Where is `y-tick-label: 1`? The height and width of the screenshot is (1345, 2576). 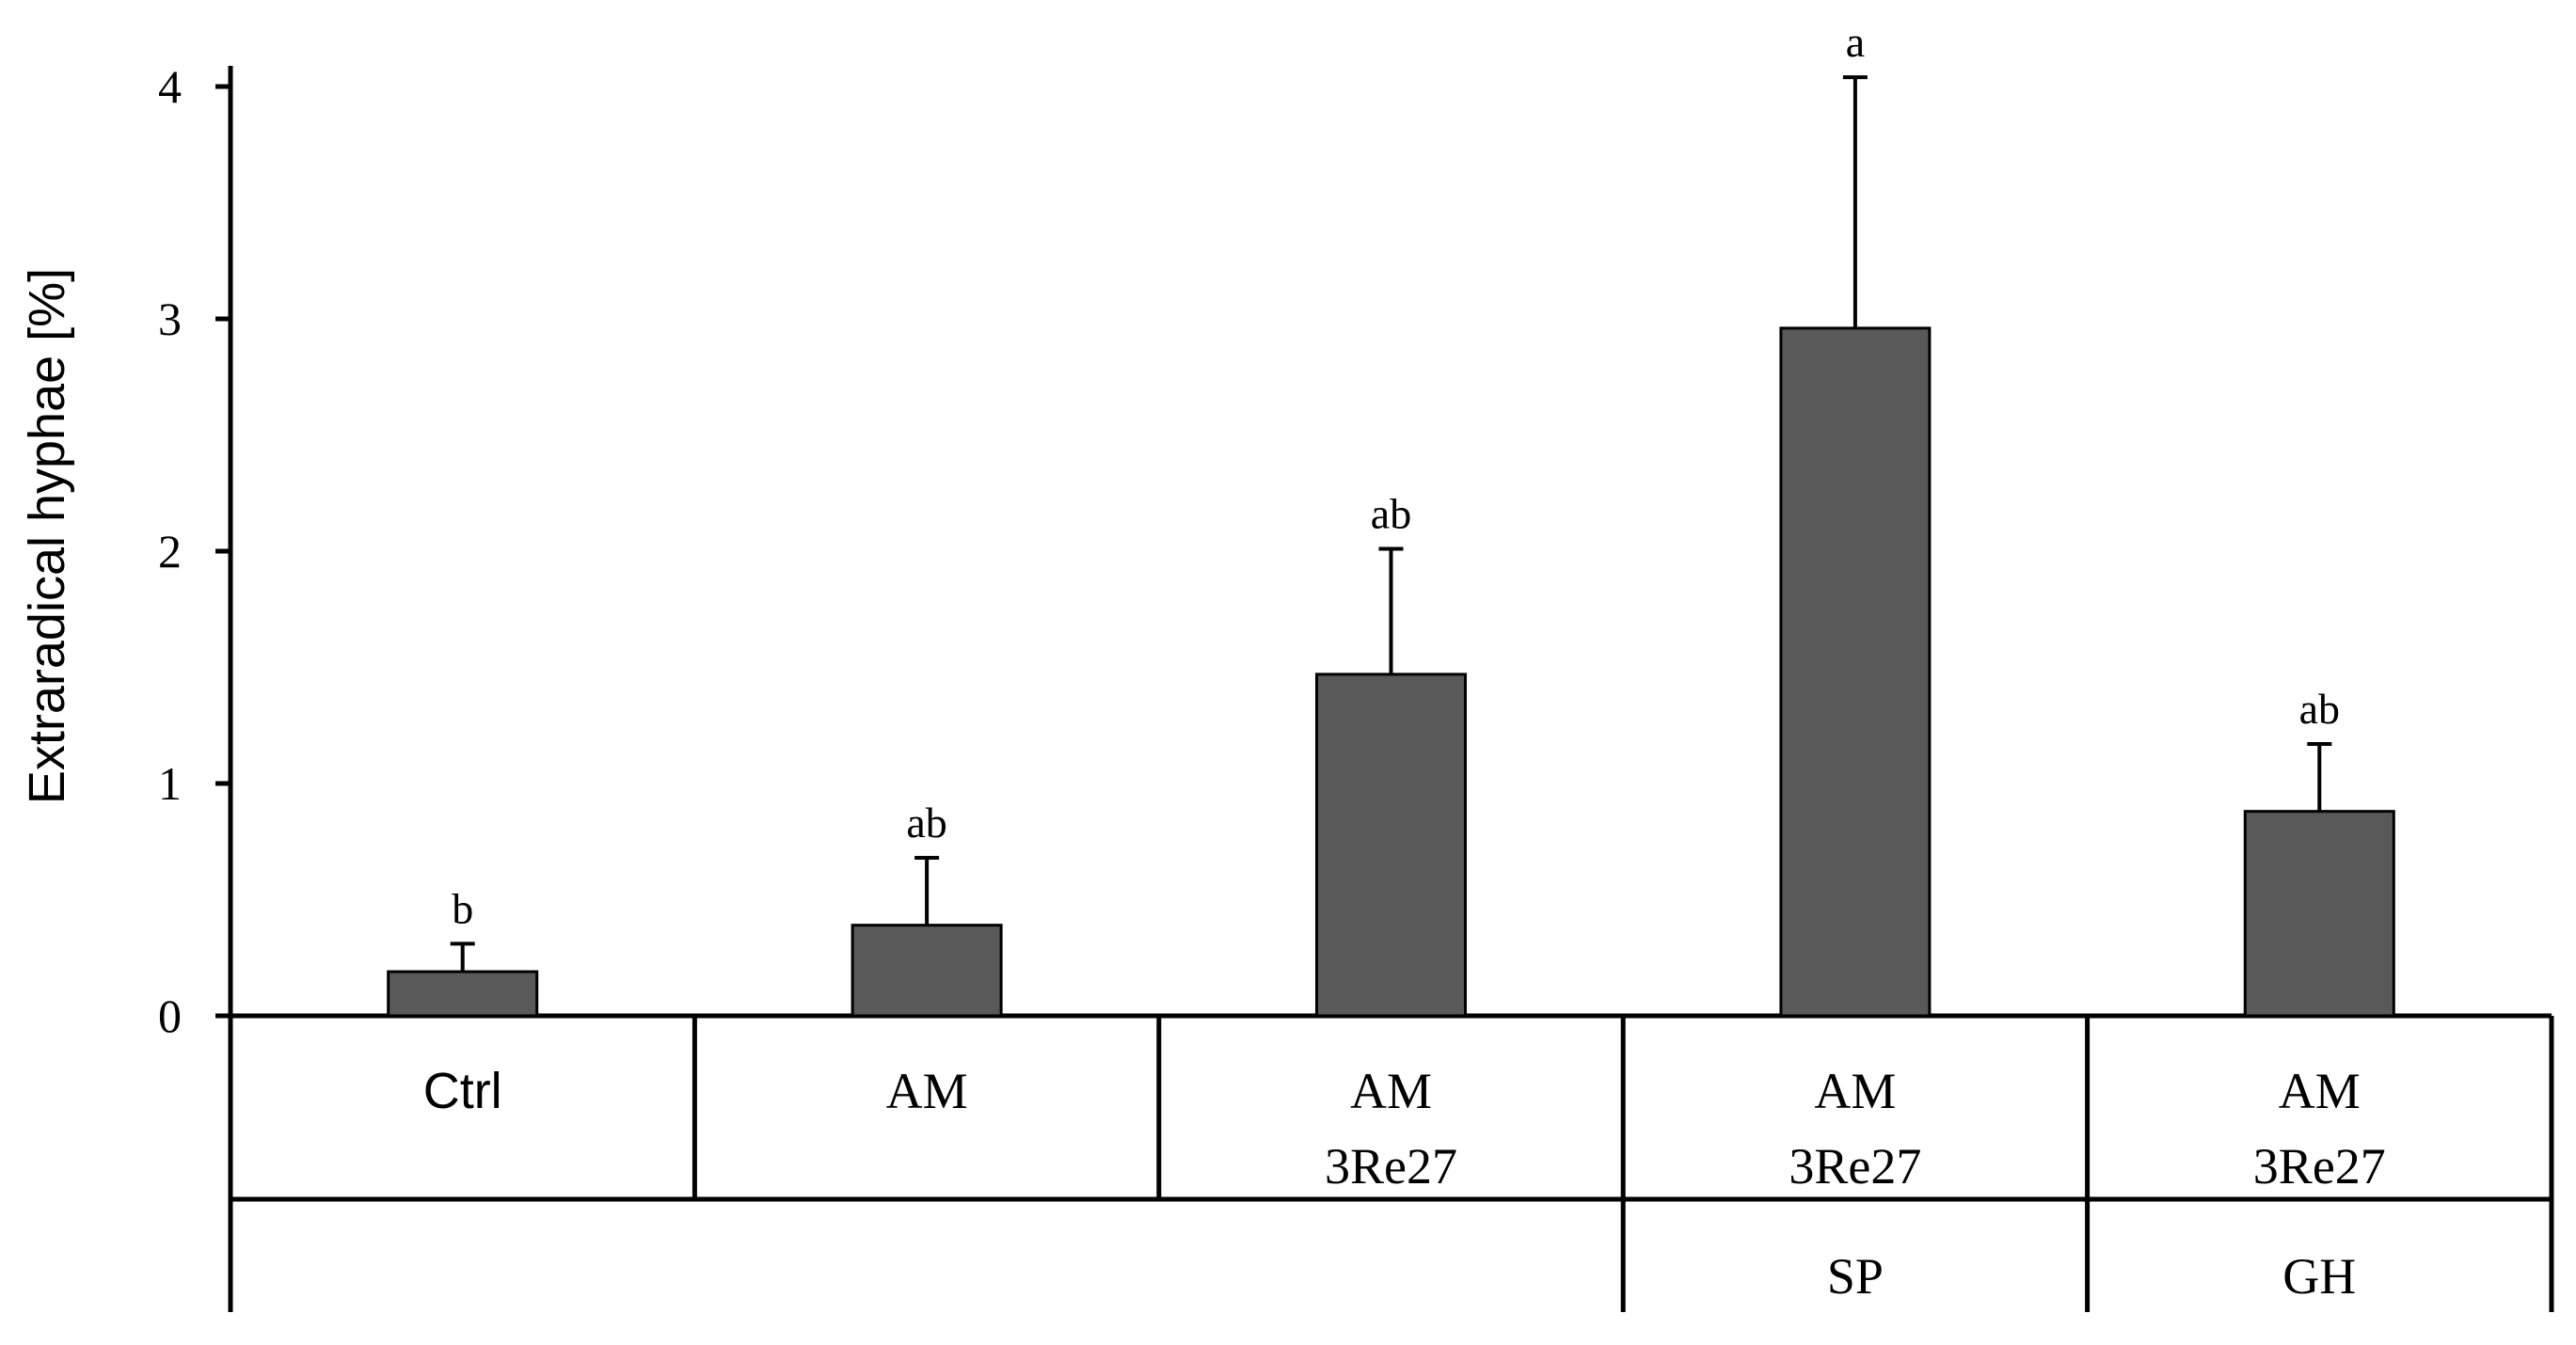 y-tick-label: 1 is located at coordinates (170, 783).